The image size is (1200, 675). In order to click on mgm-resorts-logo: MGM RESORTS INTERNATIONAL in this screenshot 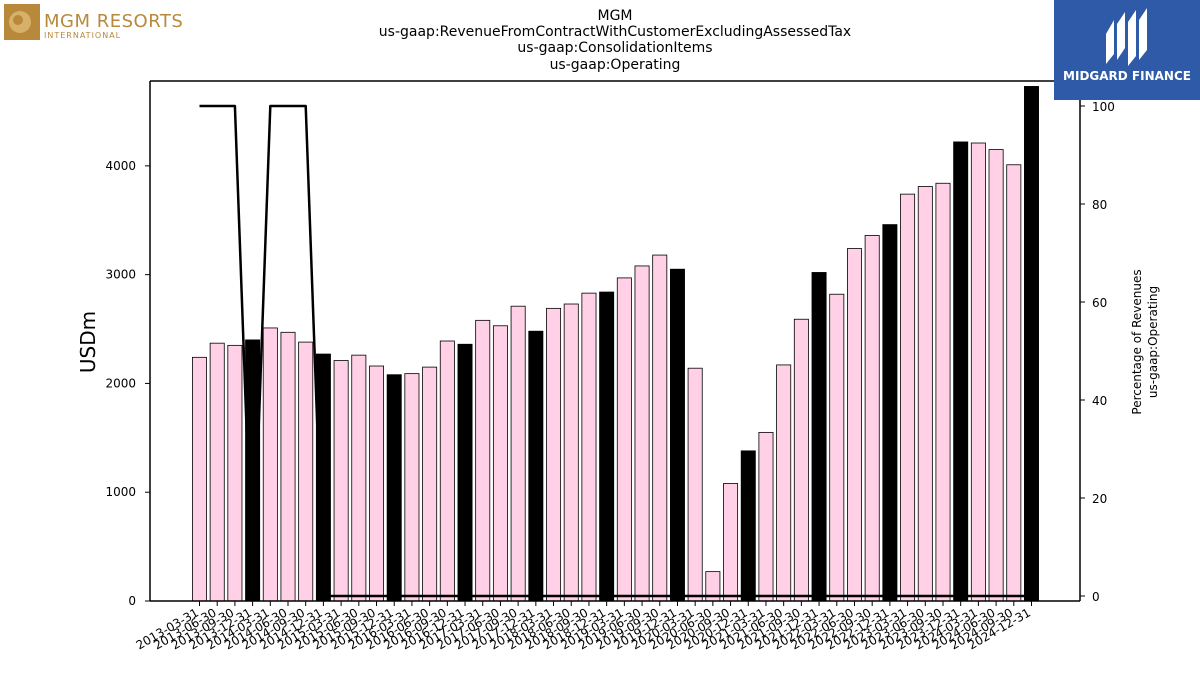, I will do `click(99, 23)`.